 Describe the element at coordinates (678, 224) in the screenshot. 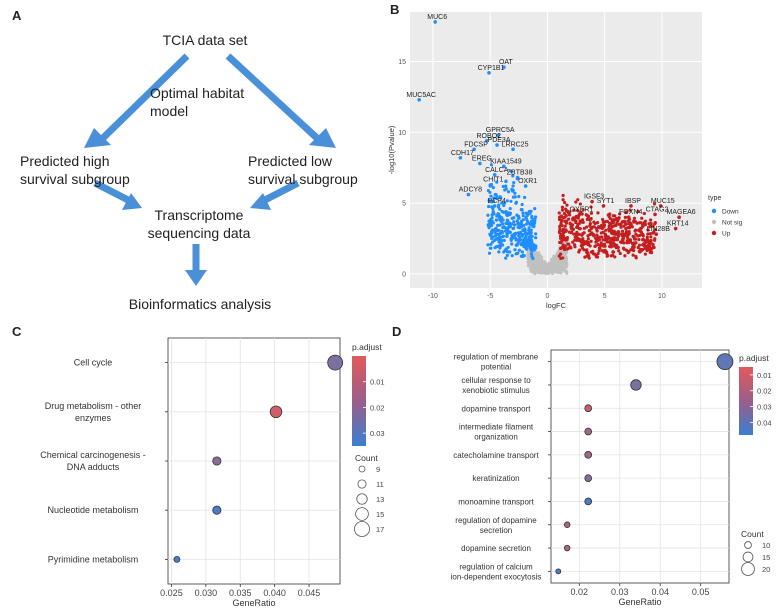

I see `volcano-point-label: KRT14` at that location.